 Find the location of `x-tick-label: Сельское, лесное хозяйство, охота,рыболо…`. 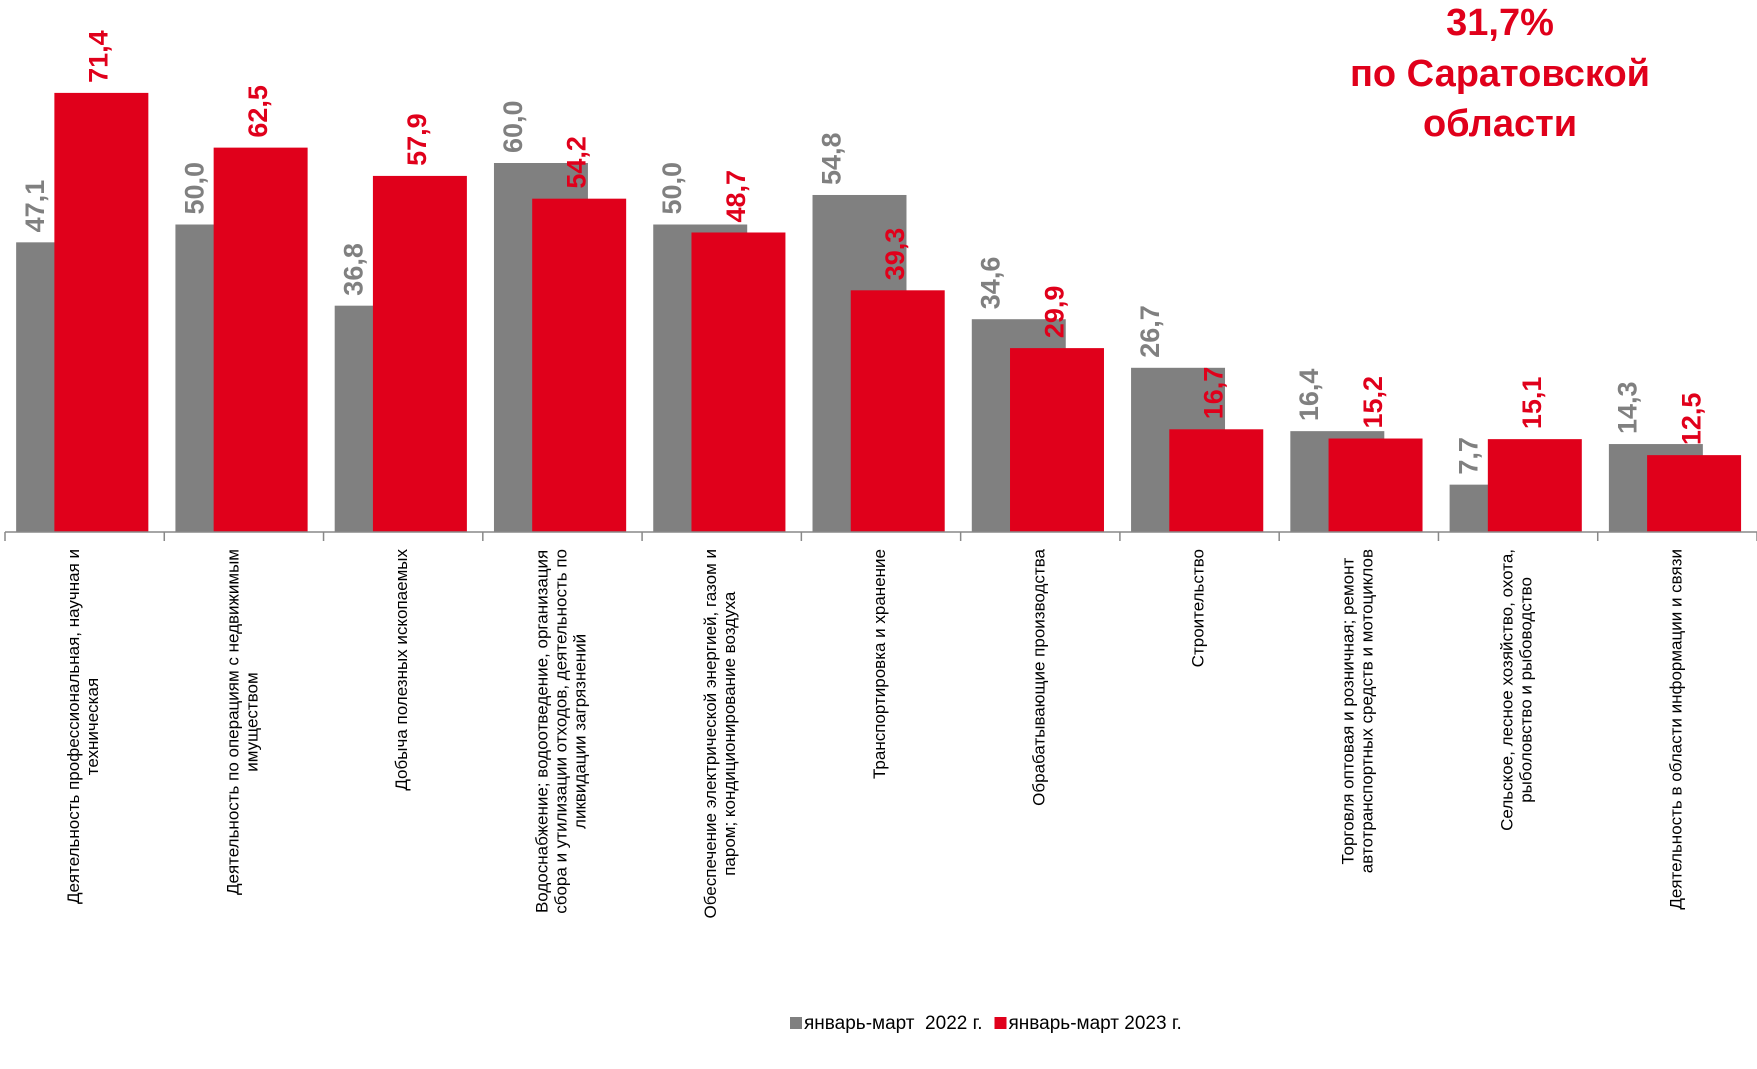

x-tick-label: Сельское, лесное хозяйство, охота,рыболо… is located at coordinates (1517, 690).